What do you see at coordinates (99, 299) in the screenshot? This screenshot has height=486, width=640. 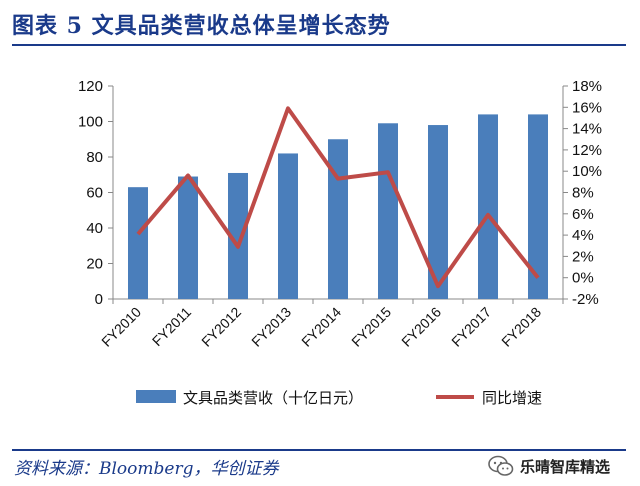 I see `left-tick-label: 0` at bounding box center [99, 299].